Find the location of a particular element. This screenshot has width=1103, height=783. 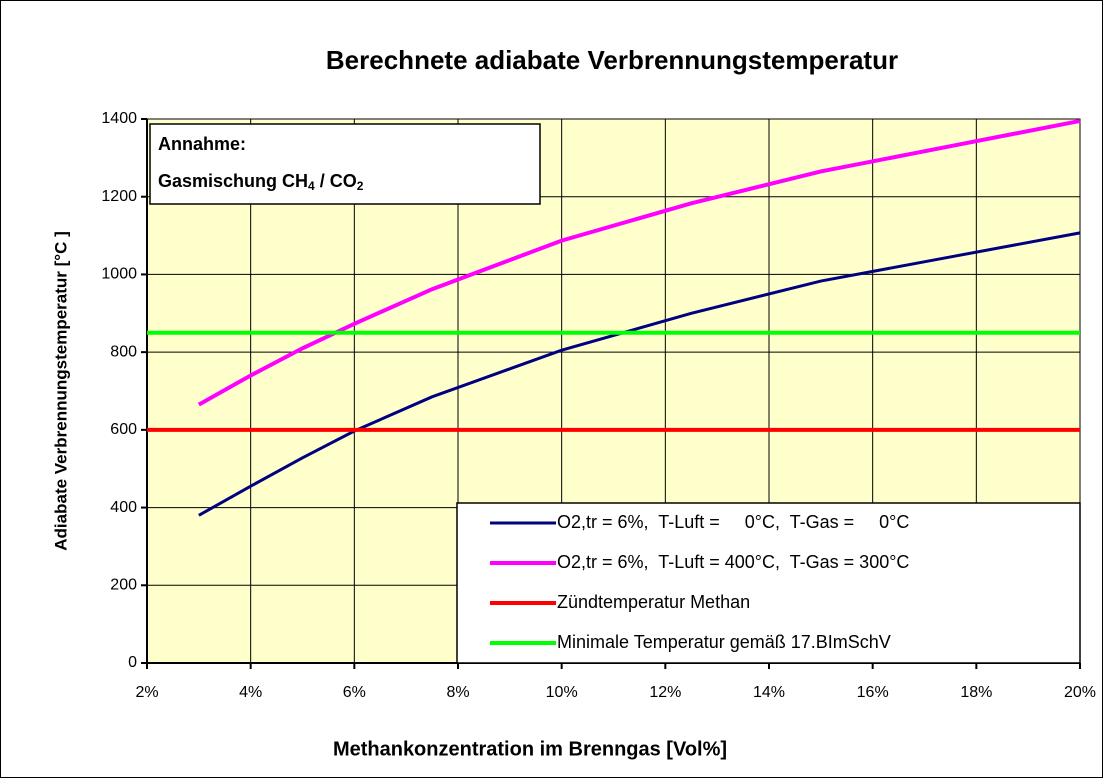

x-tick-label: 16% is located at coordinates (873, 692).